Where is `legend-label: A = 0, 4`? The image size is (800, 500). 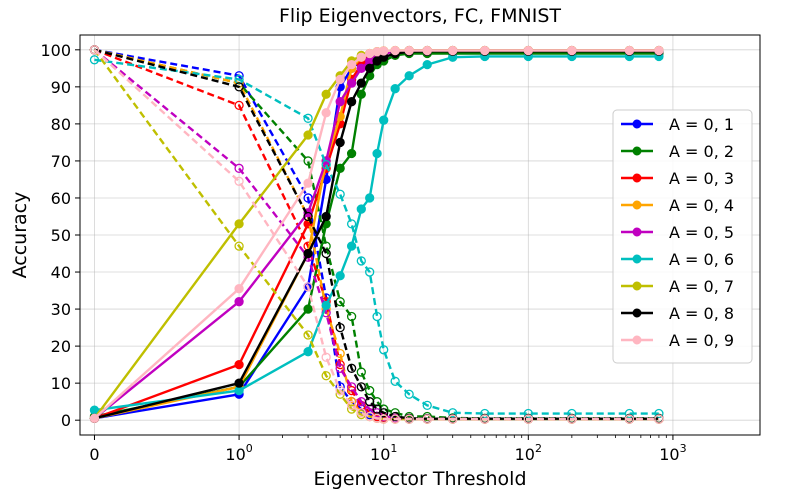
legend-label: A = 0, 4 is located at coordinates (701, 205).